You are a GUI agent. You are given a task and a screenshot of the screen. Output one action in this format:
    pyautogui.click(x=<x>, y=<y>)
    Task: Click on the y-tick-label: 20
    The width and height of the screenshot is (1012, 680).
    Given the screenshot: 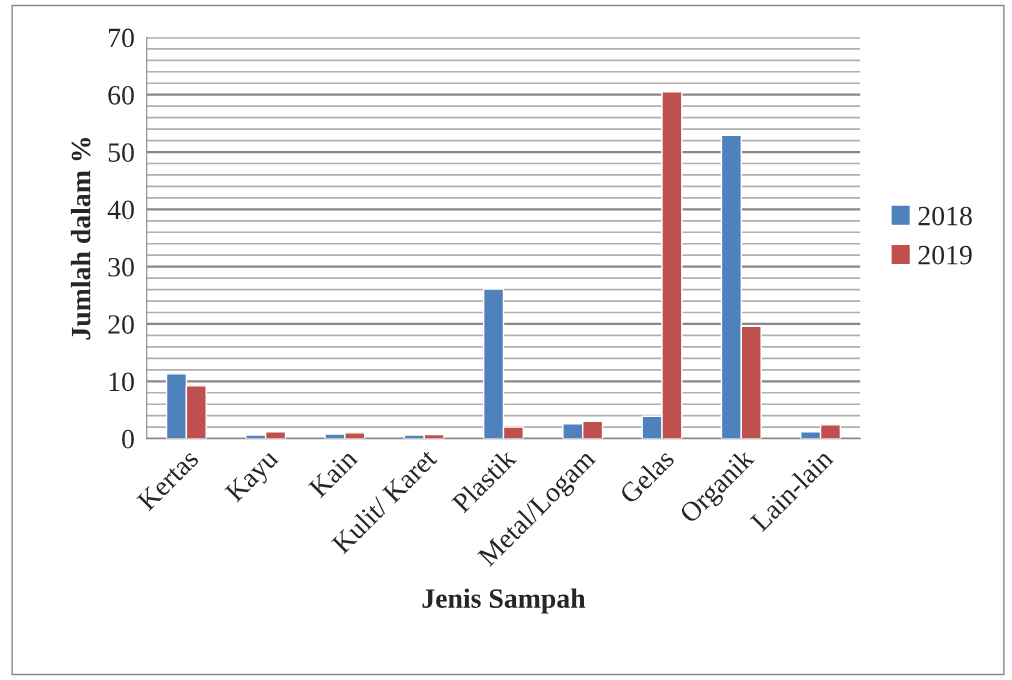 What is the action you would take?
    pyautogui.click(x=121, y=324)
    